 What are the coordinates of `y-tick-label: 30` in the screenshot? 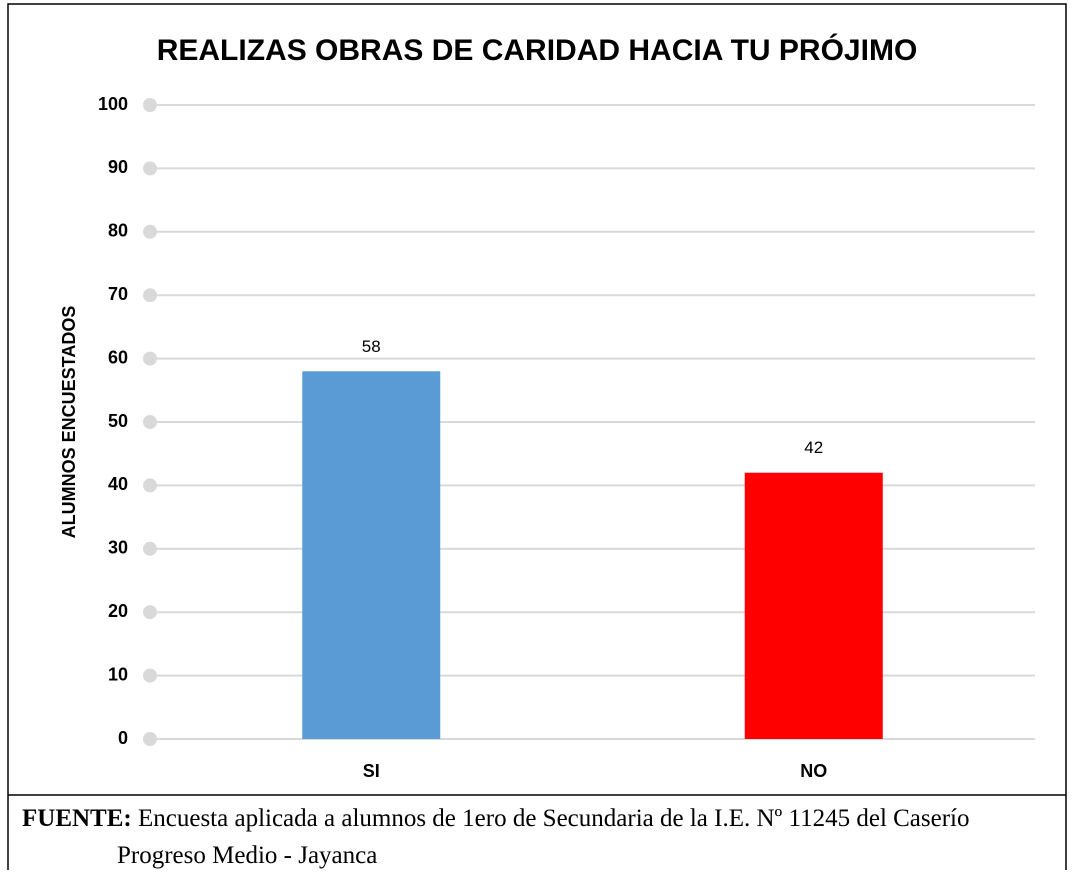 It's located at (118, 548).